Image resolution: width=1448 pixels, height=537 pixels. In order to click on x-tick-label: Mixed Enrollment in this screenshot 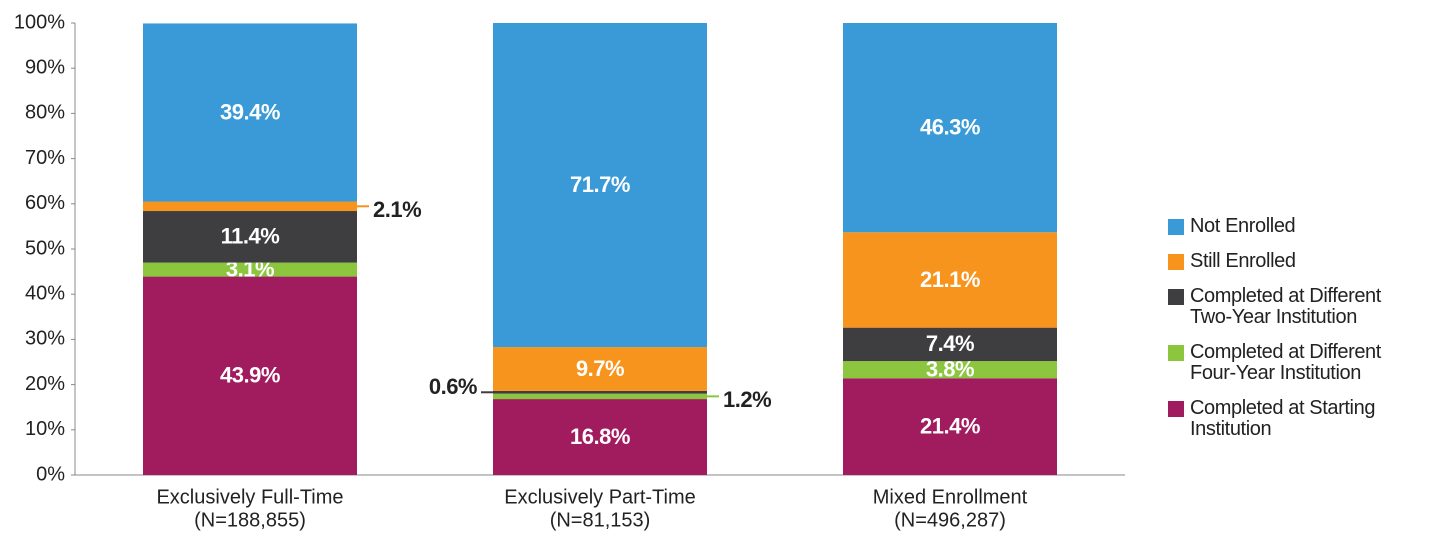, I will do `click(950, 497)`.